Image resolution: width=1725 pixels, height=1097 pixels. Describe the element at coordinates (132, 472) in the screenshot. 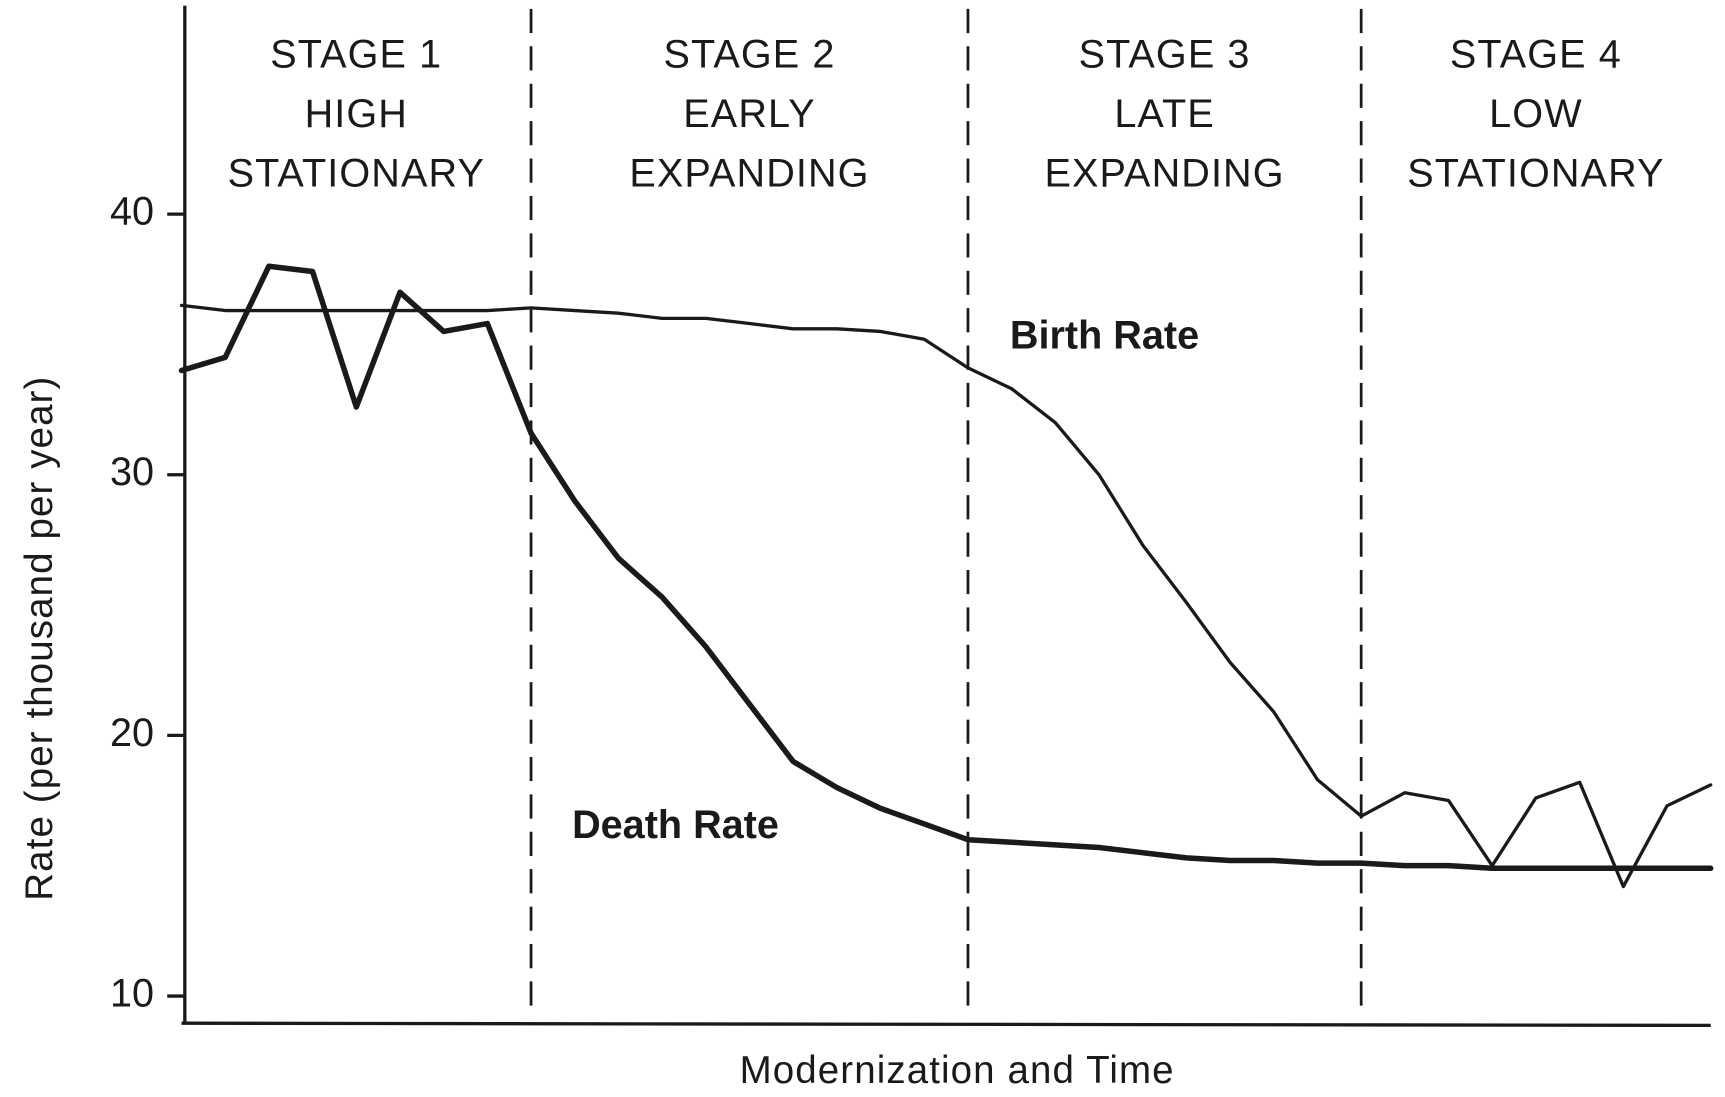

I see `y-tick-label: 30` at that location.